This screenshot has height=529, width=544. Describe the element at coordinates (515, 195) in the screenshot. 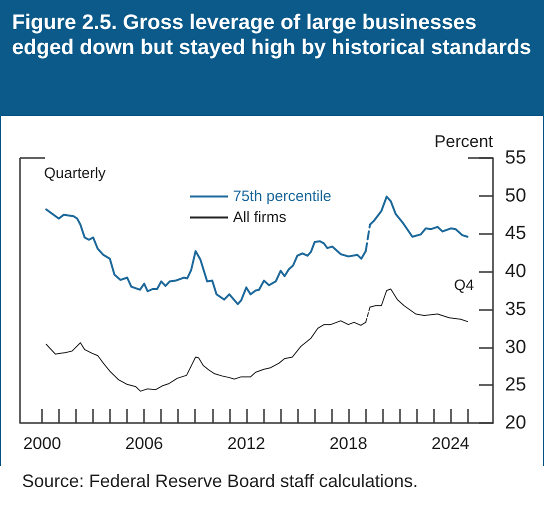

I see `y-tick-label: 50` at that location.